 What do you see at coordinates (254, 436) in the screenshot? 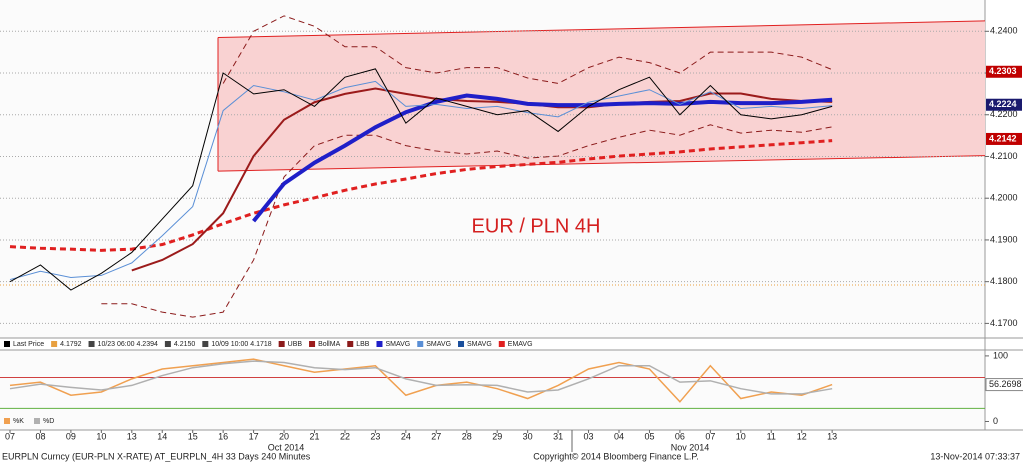
I see `x-tick-label: 17` at bounding box center [254, 436].